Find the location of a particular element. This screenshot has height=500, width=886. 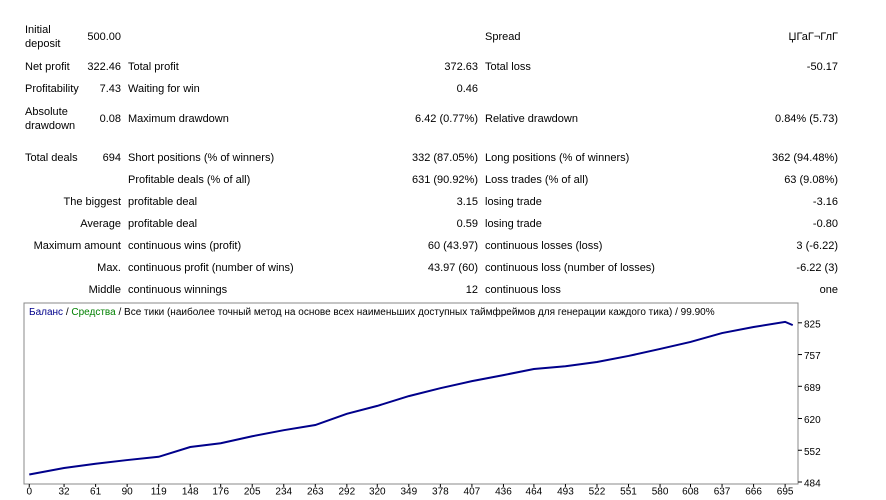

y-tick-label: 552 is located at coordinates (812, 452).